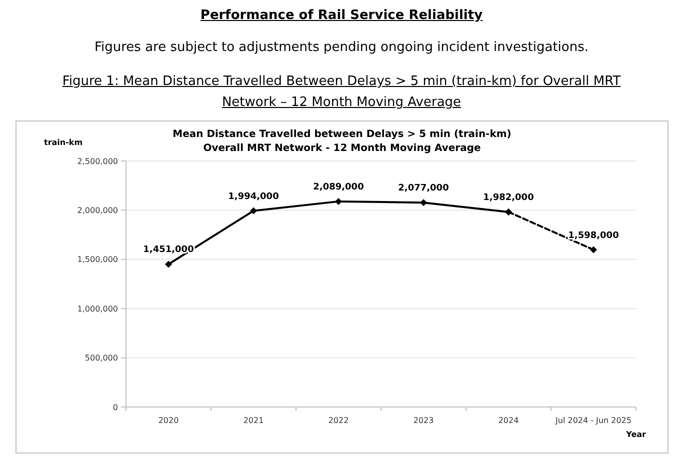  I want to click on x-tick-label: 2021, so click(253, 420).